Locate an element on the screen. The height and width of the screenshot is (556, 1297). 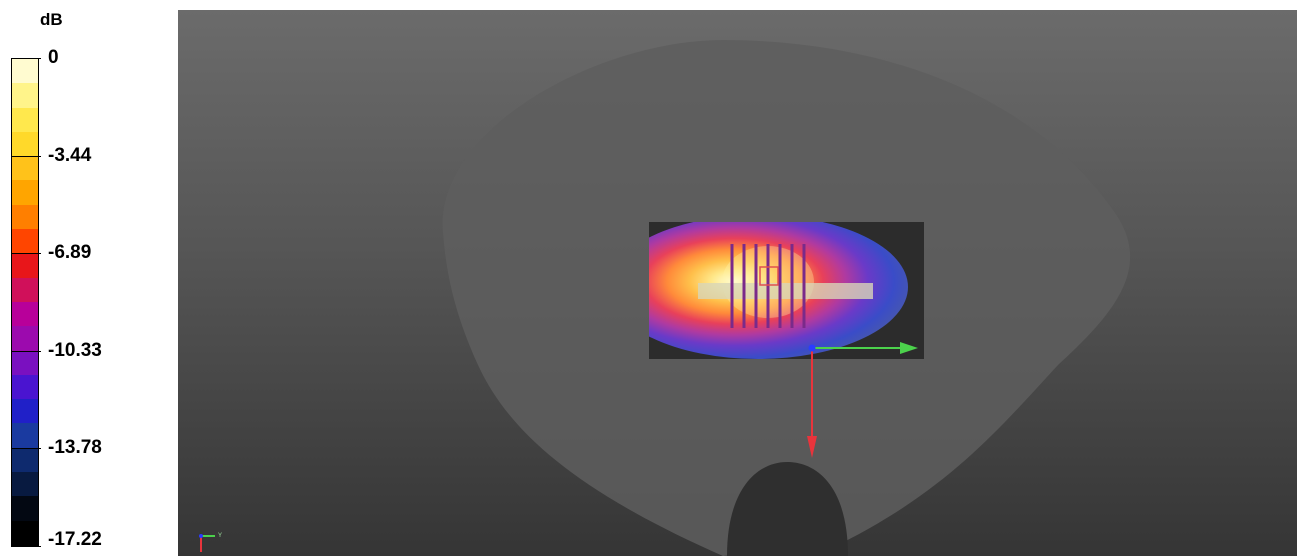
legend-tick-label: -3.44 is located at coordinates (70, 155).